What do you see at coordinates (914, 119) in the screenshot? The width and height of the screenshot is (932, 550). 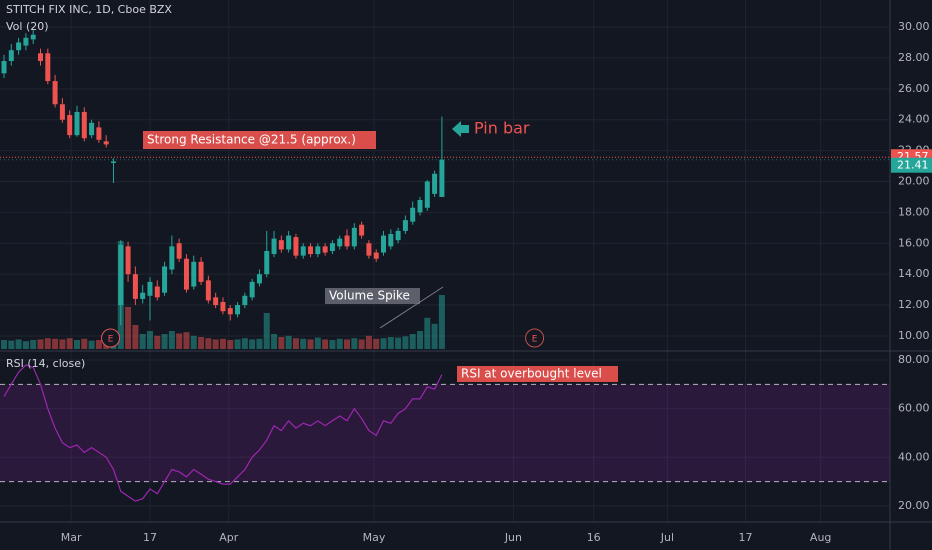 I see `y-tick-label: 24.00` at bounding box center [914, 119].